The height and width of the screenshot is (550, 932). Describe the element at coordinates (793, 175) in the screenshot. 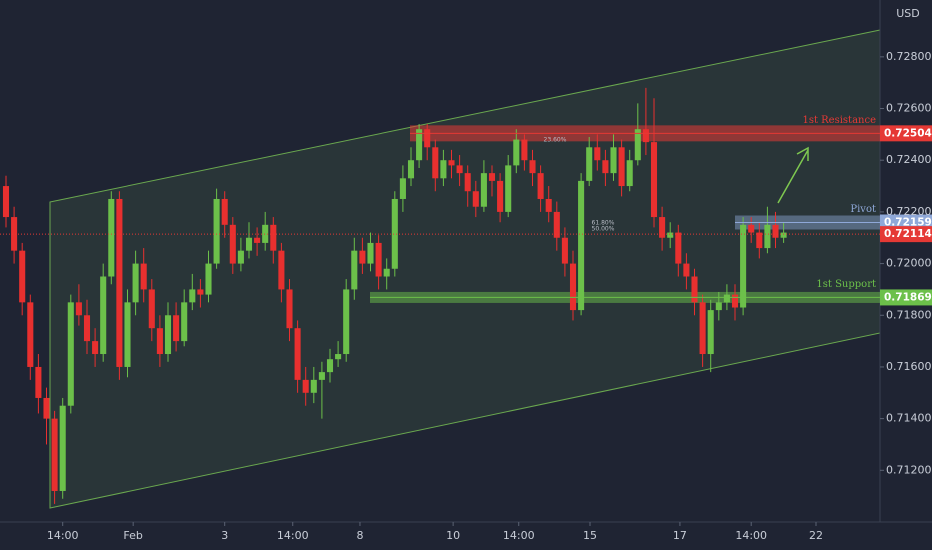

I see `projection-arrow` at that location.